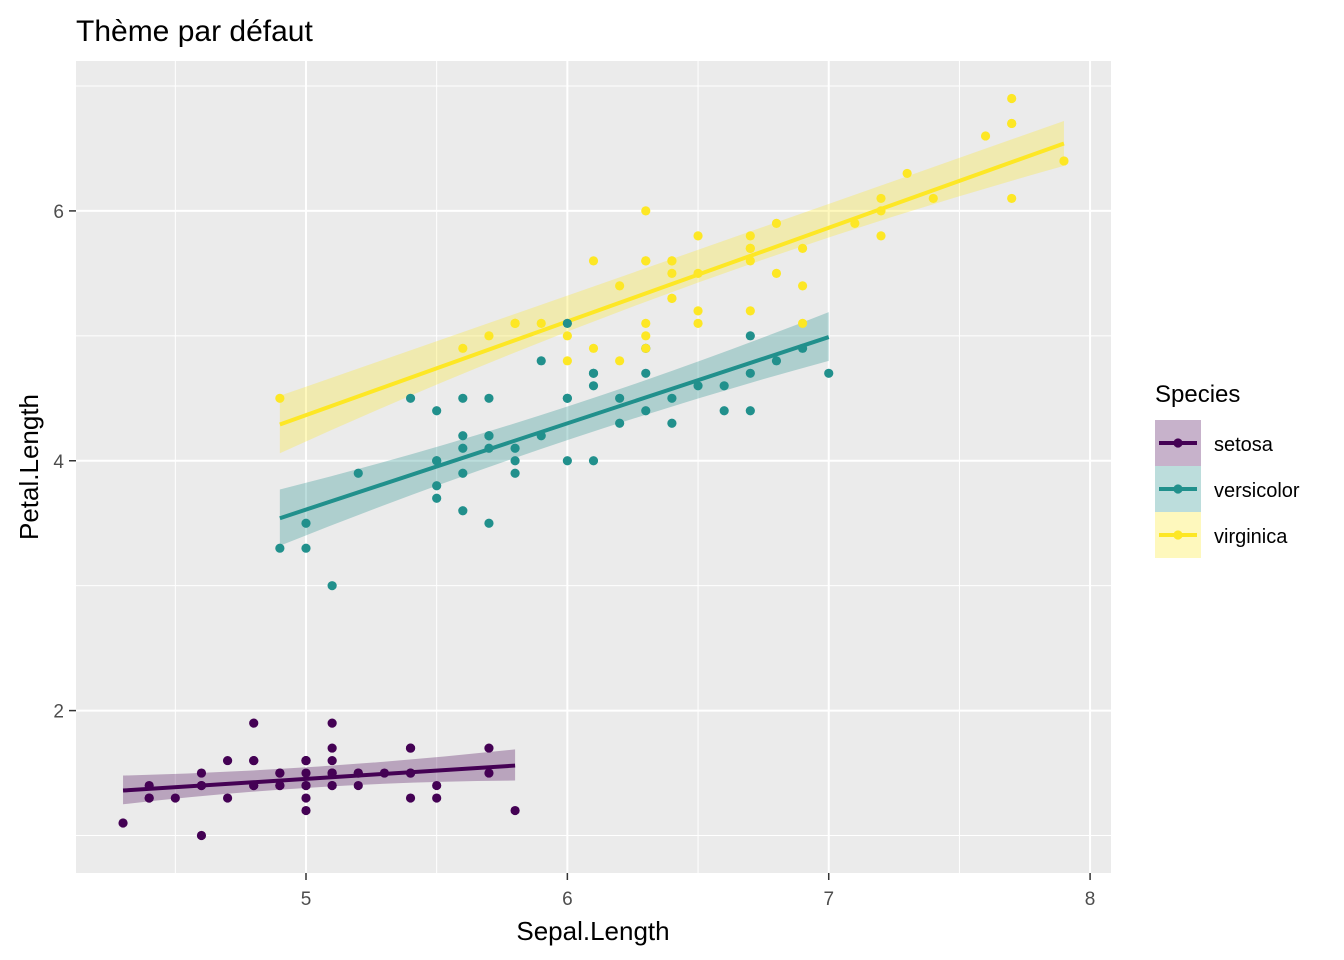 The height and width of the screenshot is (960, 1344). I want to click on legend-label-virginica: virginica, so click(1251, 537).